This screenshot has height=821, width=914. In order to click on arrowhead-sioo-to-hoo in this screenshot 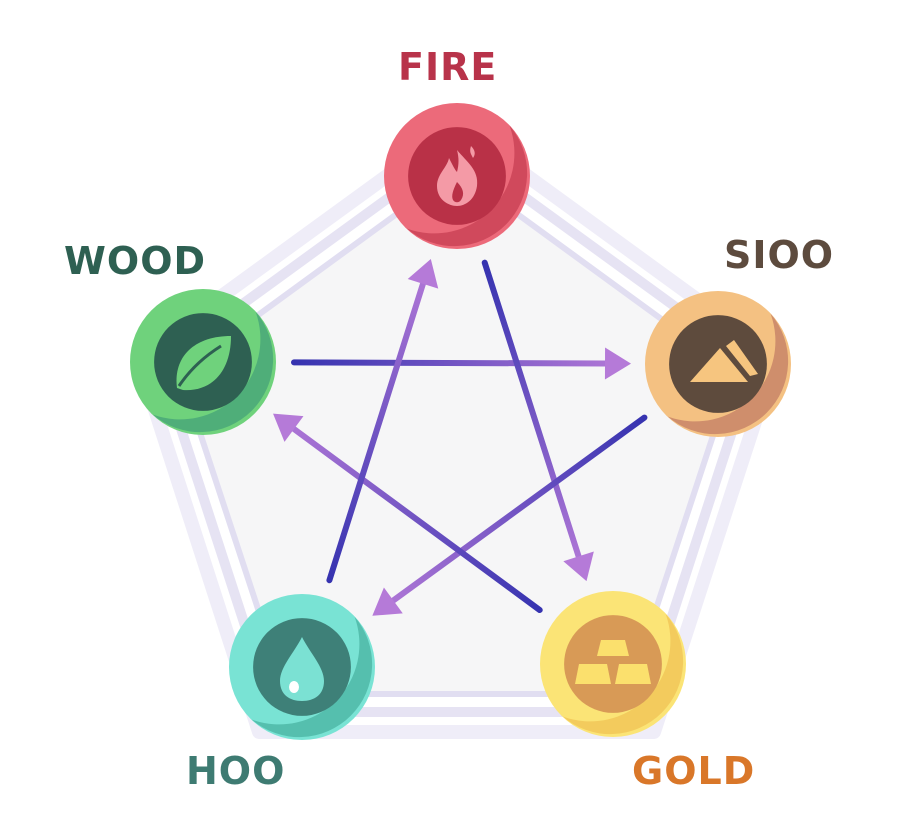, I will do `click(387, 601)`.